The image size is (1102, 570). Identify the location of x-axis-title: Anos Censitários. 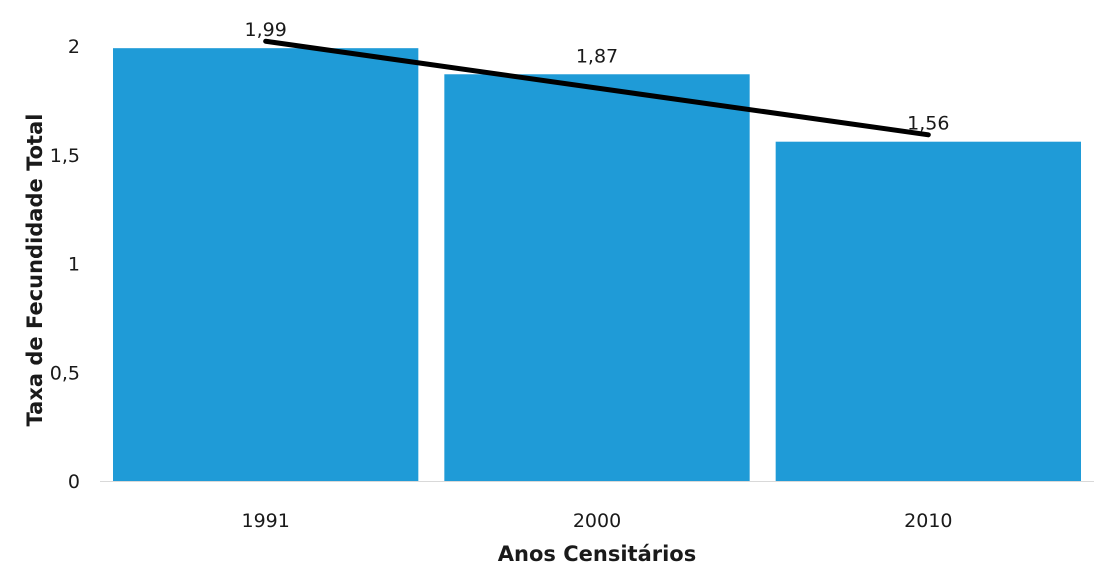
(597, 554).